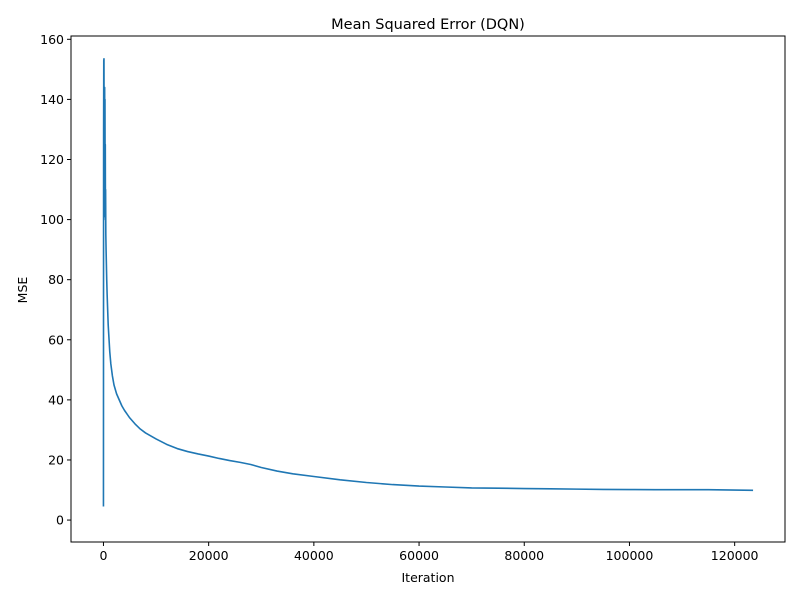 The height and width of the screenshot is (600, 800). I want to click on y-tick-label: 60, so click(56, 339).